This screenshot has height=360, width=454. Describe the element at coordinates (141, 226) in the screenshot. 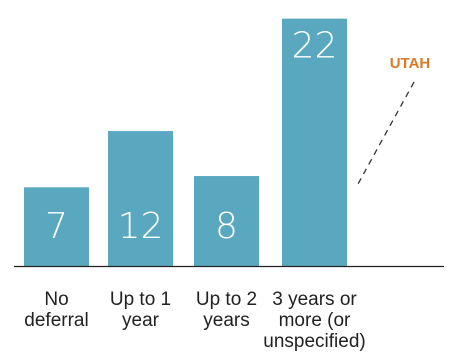

I see `bar-value-label-2: 12` at that location.